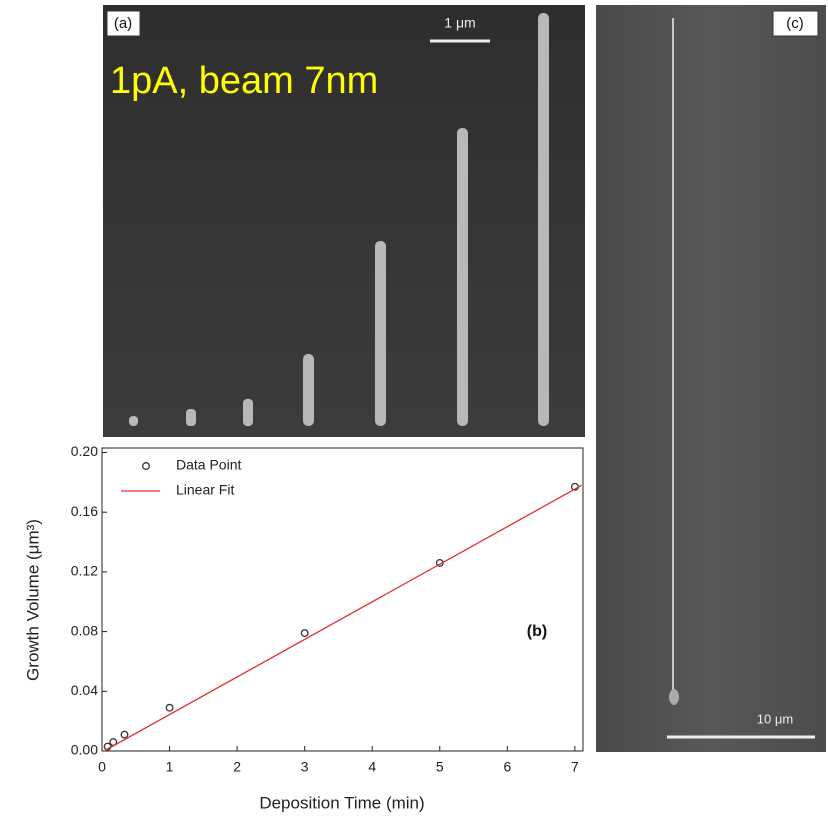  Describe the element at coordinates (146, 466) in the screenshot. I see `legend-swatch` at that location.